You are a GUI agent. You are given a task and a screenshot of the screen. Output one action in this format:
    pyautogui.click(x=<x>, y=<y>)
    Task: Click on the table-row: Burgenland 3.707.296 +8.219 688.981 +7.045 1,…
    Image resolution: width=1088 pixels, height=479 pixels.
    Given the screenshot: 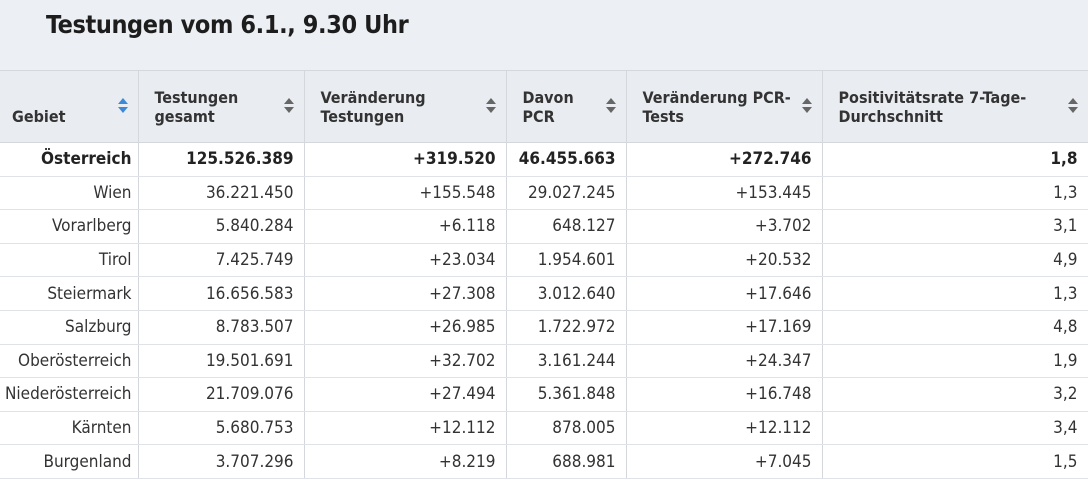 What is the action you would take?
    pyautogui.click(x=544, y=461)
    